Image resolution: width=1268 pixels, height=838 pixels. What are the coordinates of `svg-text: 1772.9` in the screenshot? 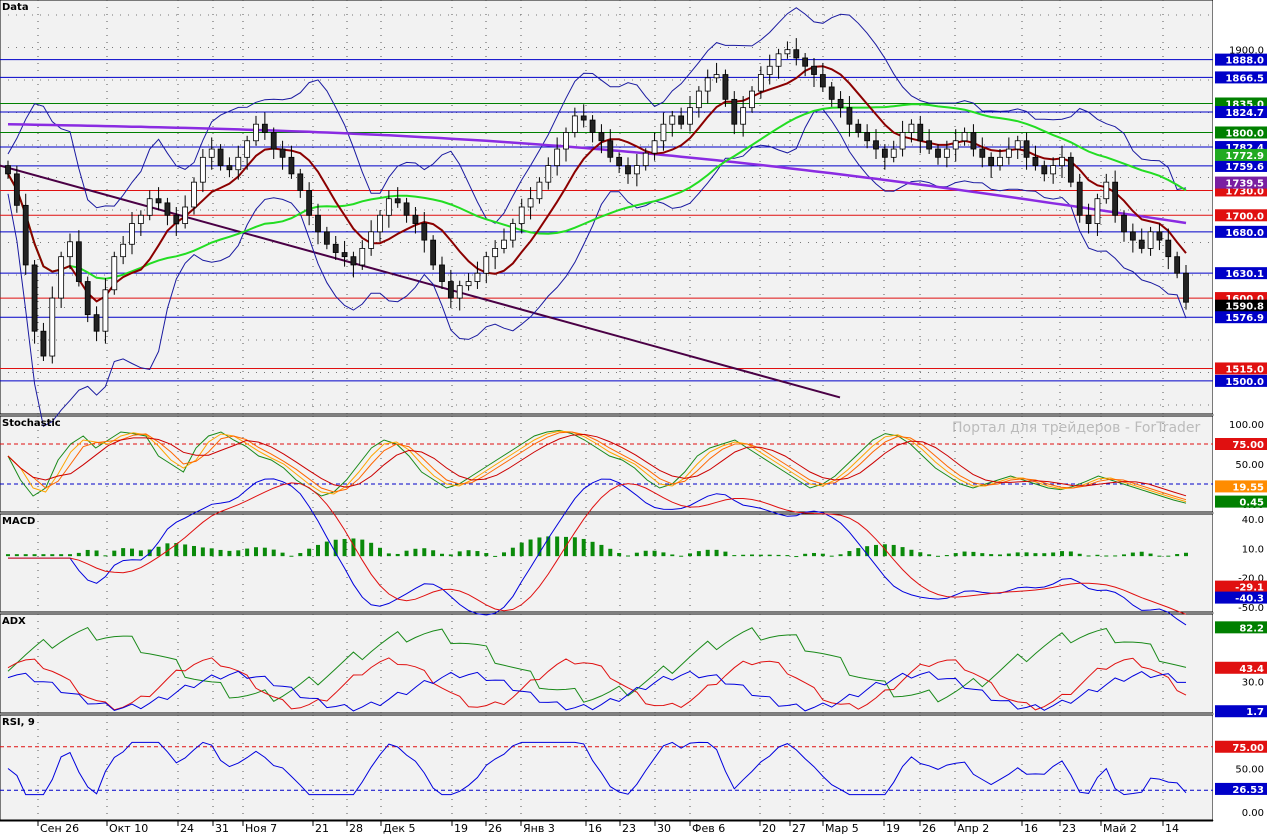 It's located at (1244, 156).